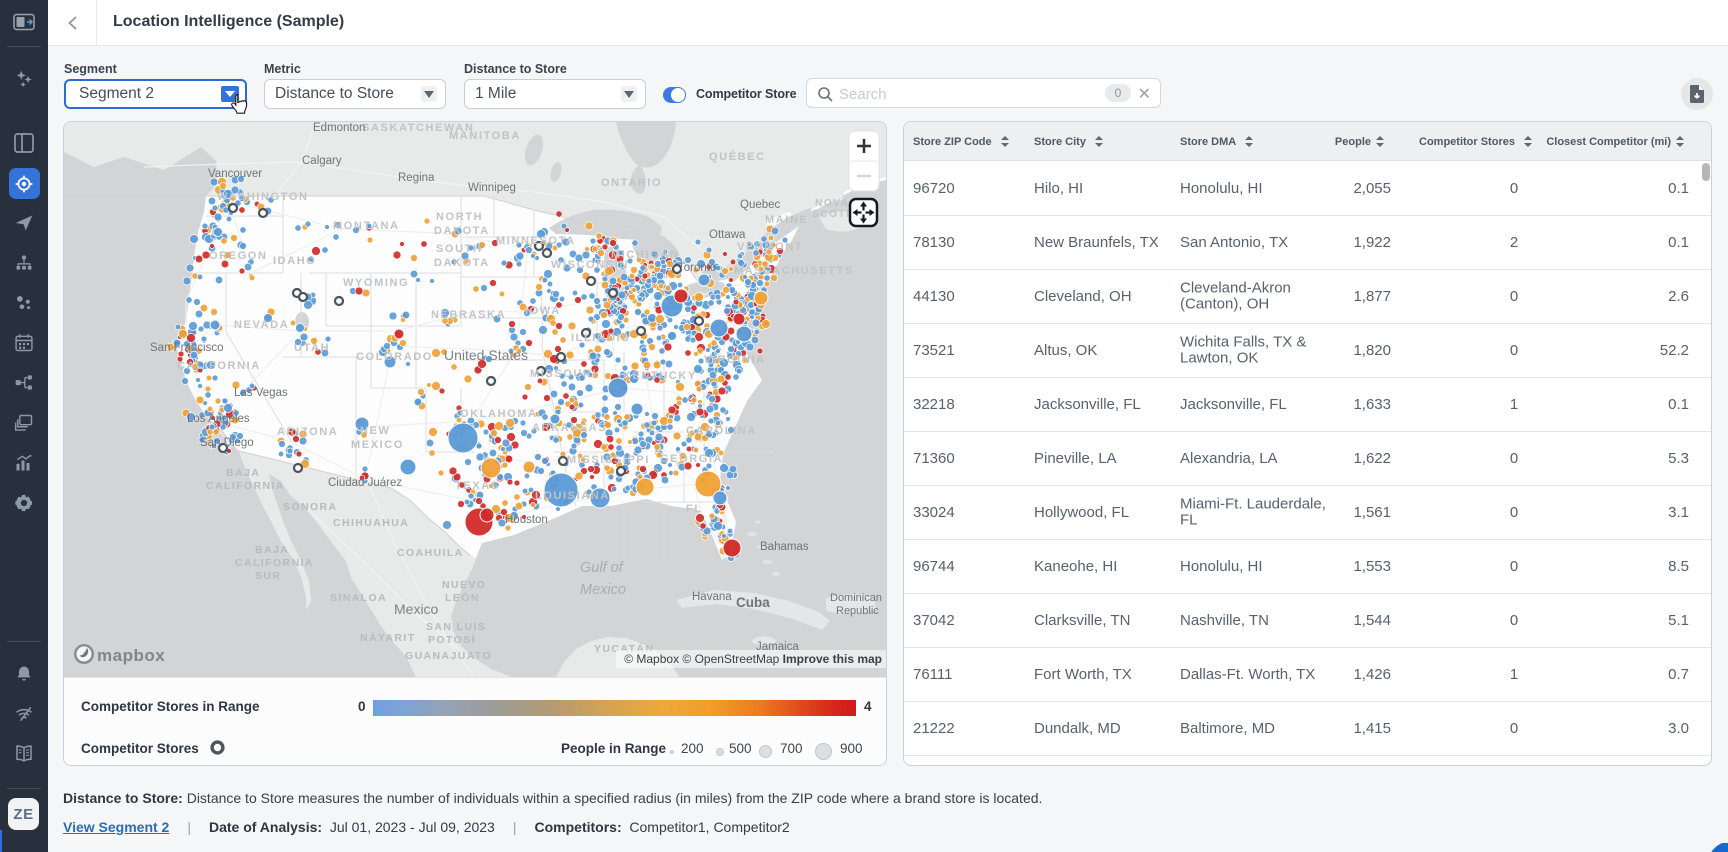 This screenshot has width=1728, height=852. I want to click on svg-text: Ciudad Juárez, so click(365, 483).